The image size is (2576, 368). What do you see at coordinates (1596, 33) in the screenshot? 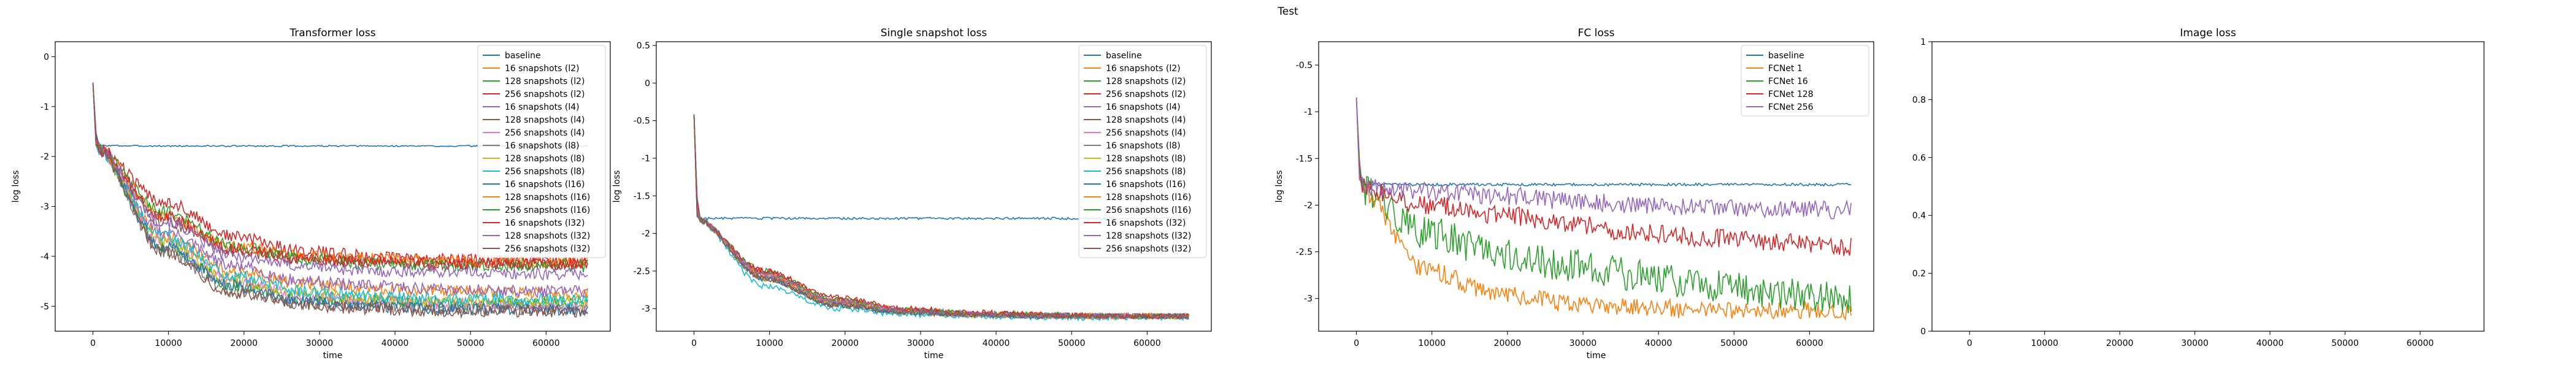
I see `chart-title: FC loss` at bounding box center [1596, 33].